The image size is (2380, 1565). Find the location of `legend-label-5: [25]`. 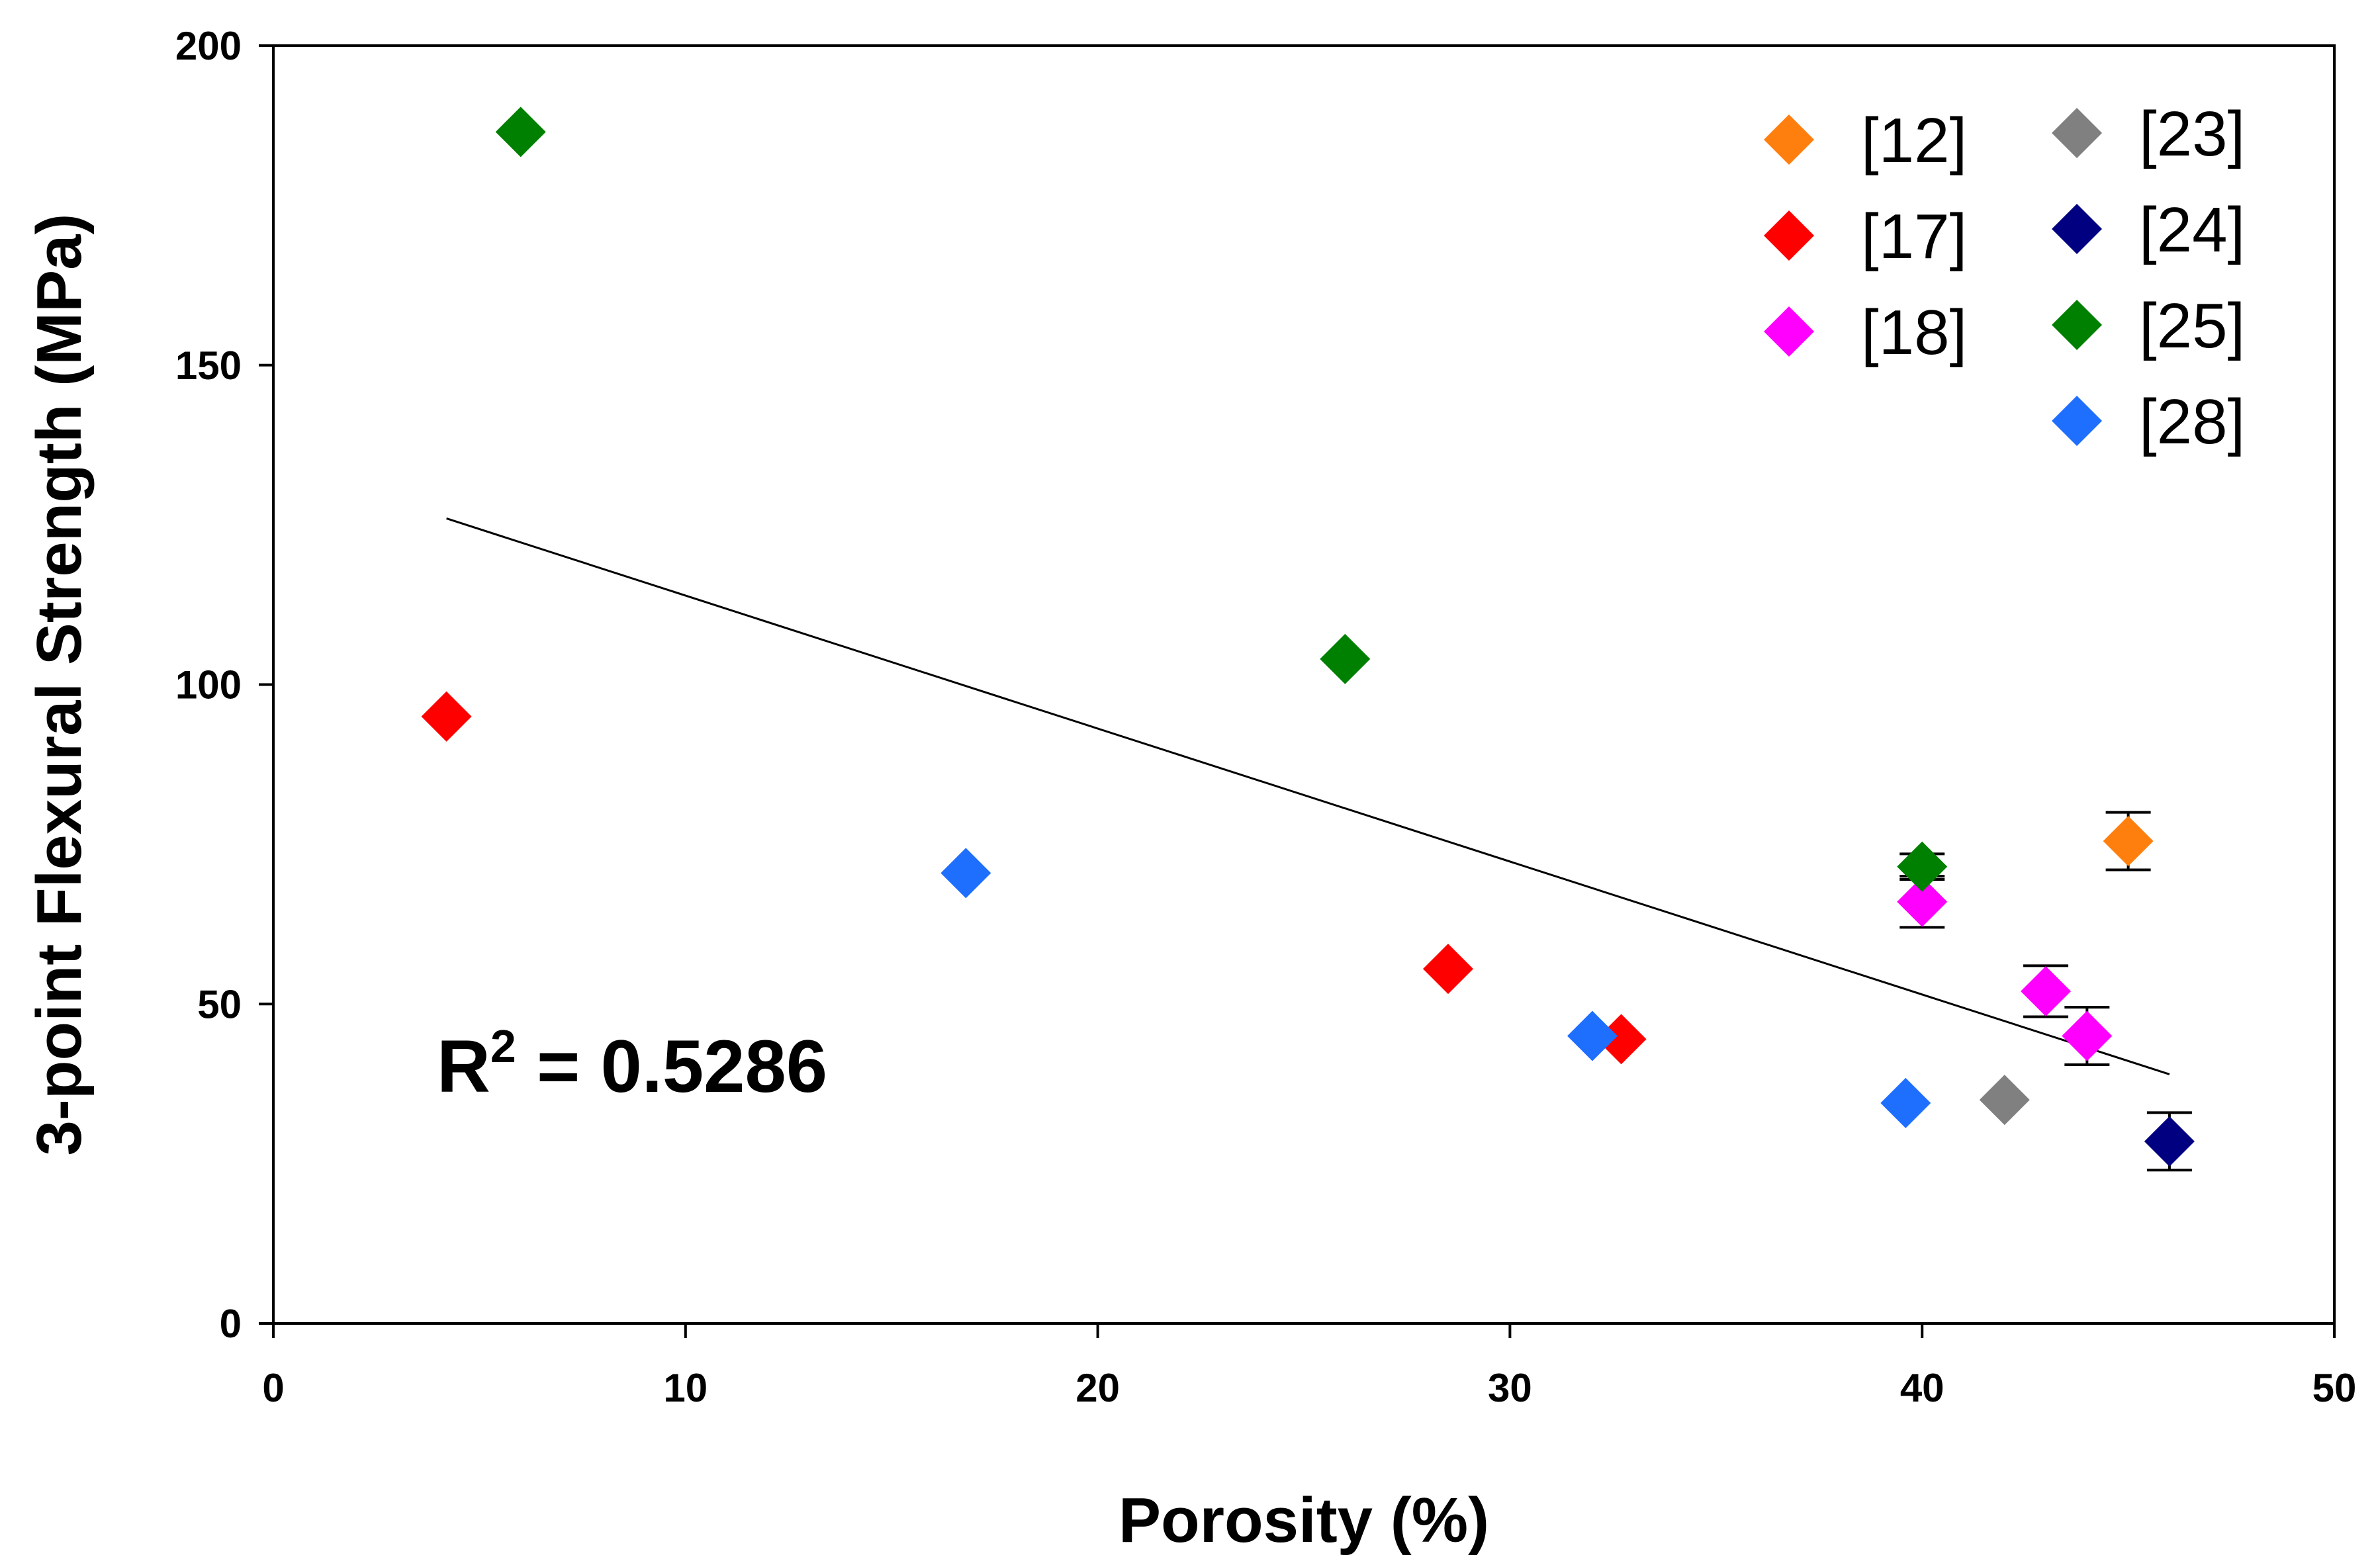

legend-label-5: [25] is located at coordinates (2192, 326).